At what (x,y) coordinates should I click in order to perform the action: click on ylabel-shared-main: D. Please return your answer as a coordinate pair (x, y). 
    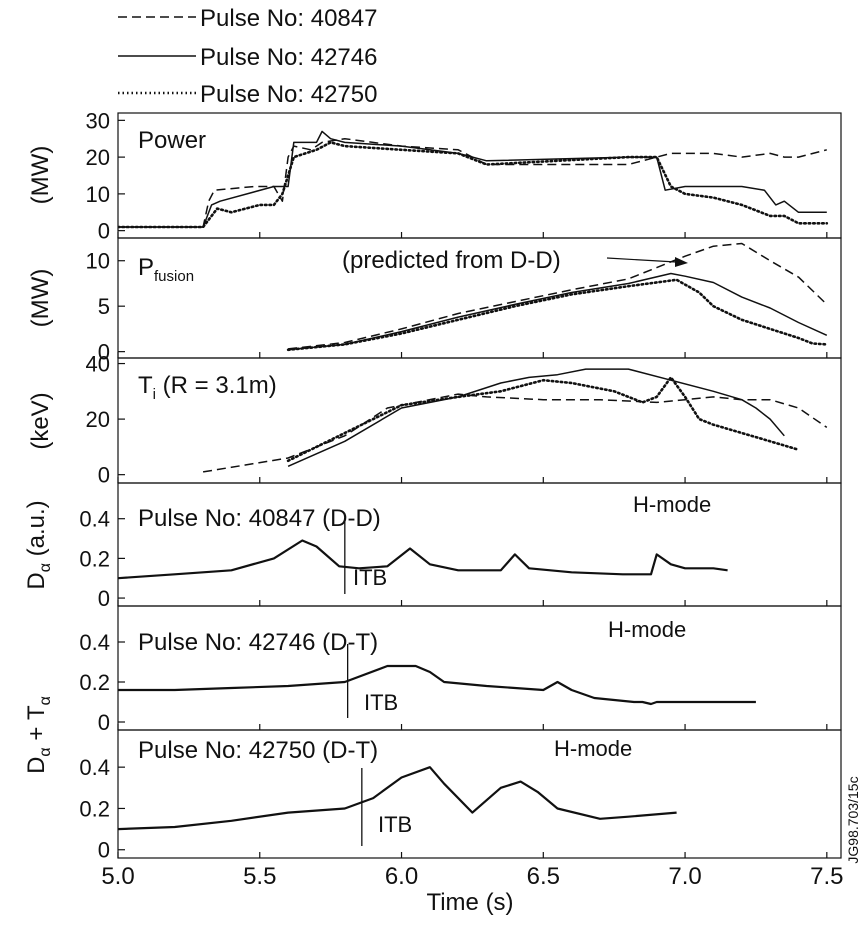
    Looking at the image, I should click on (36, 765).